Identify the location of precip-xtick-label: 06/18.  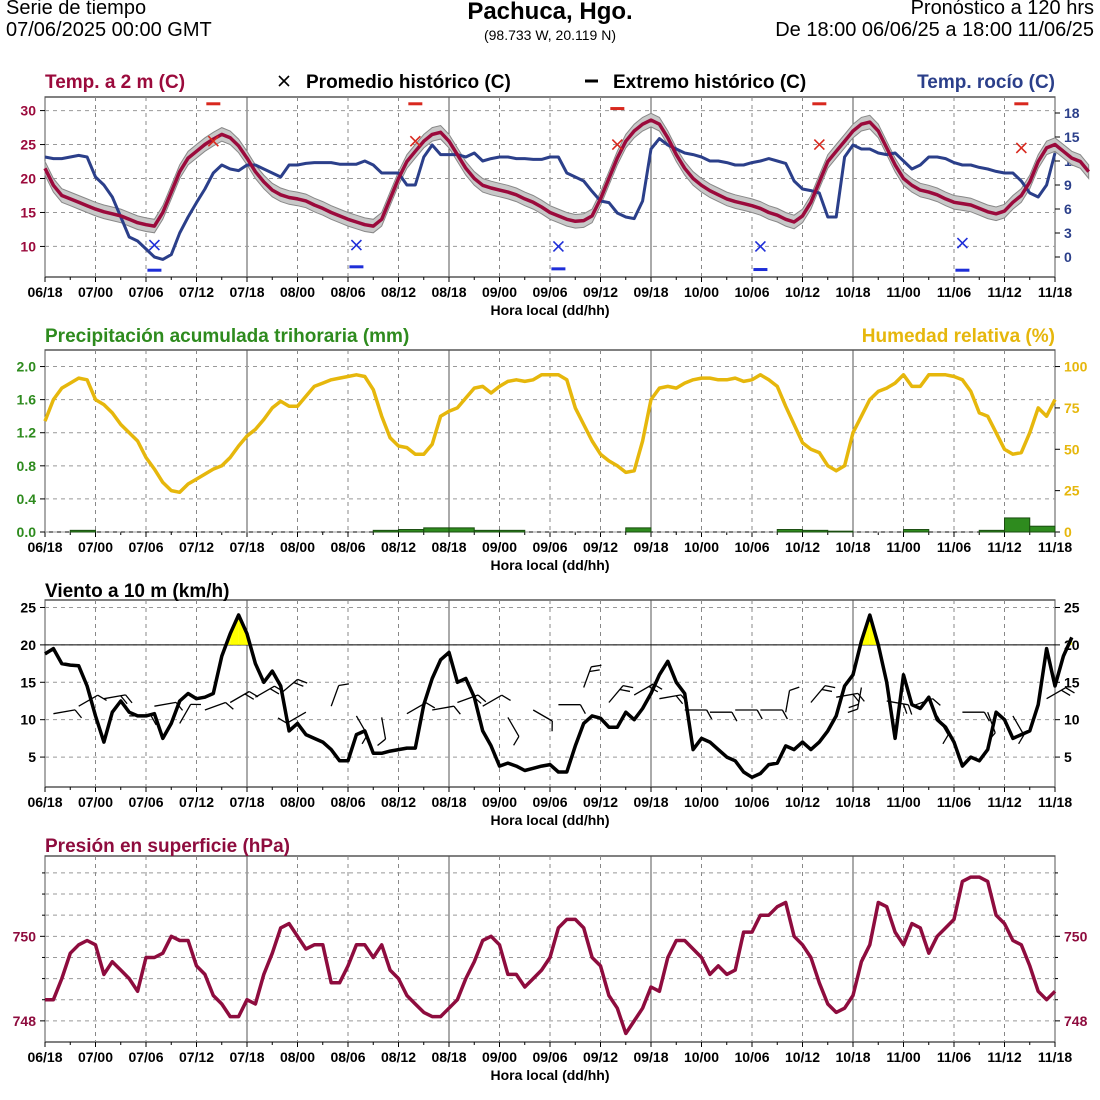
(44, 547).